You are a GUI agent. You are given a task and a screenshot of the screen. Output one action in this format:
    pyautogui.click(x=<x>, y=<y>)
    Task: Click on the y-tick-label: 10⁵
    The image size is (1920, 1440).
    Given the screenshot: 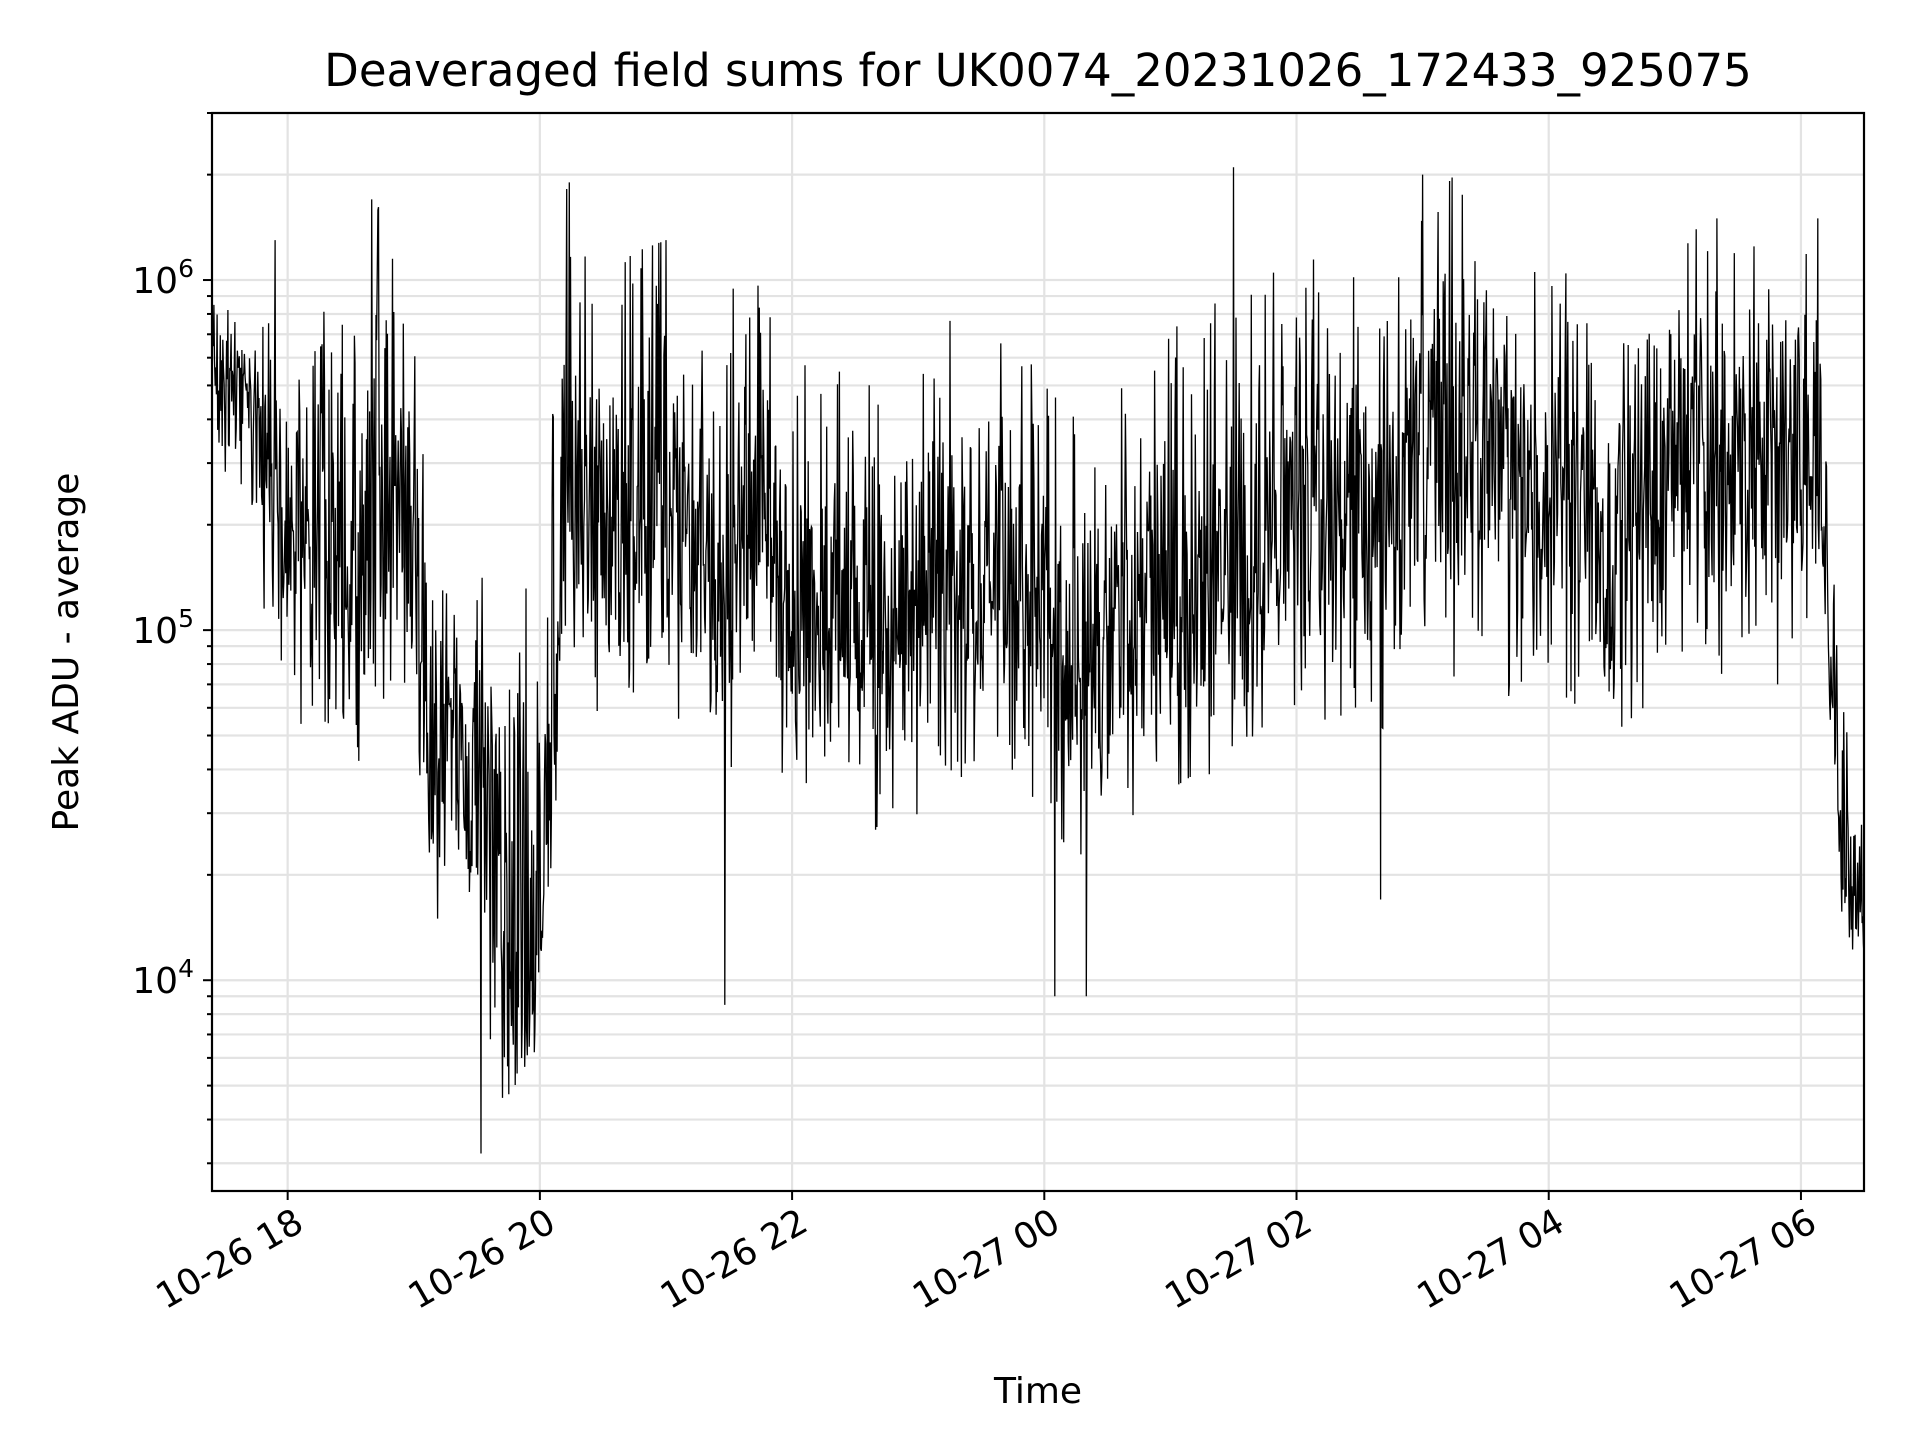 What is the action you would take?
    pyautogui.click(x=163, y=628)
    